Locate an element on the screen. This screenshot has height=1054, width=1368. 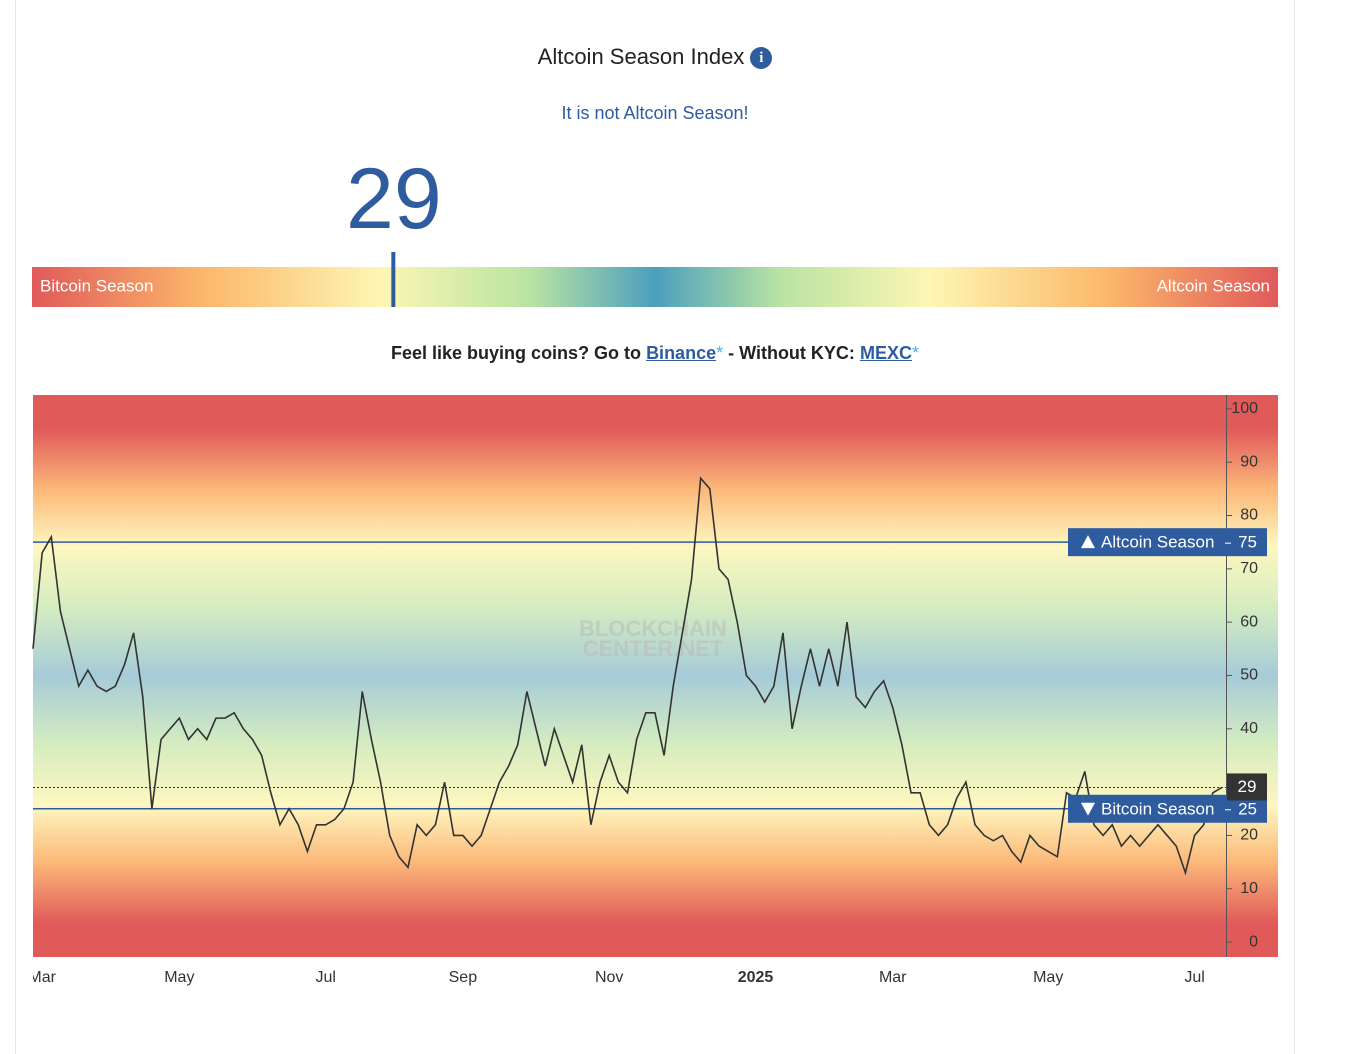
watermark-text: CENTER.NET is located at coordinates (653, 648).